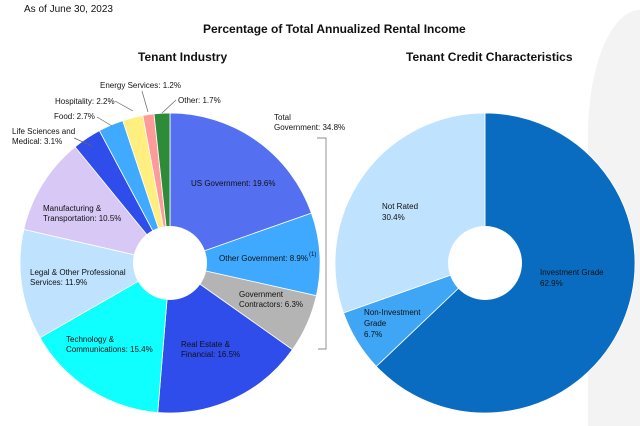 The width and height of the screenshot is (640, 426). What do you see at coordinates (373, 334) in the screenshot?
I see `label-nig-3: 6.7%` at bounding box center [373, 334].